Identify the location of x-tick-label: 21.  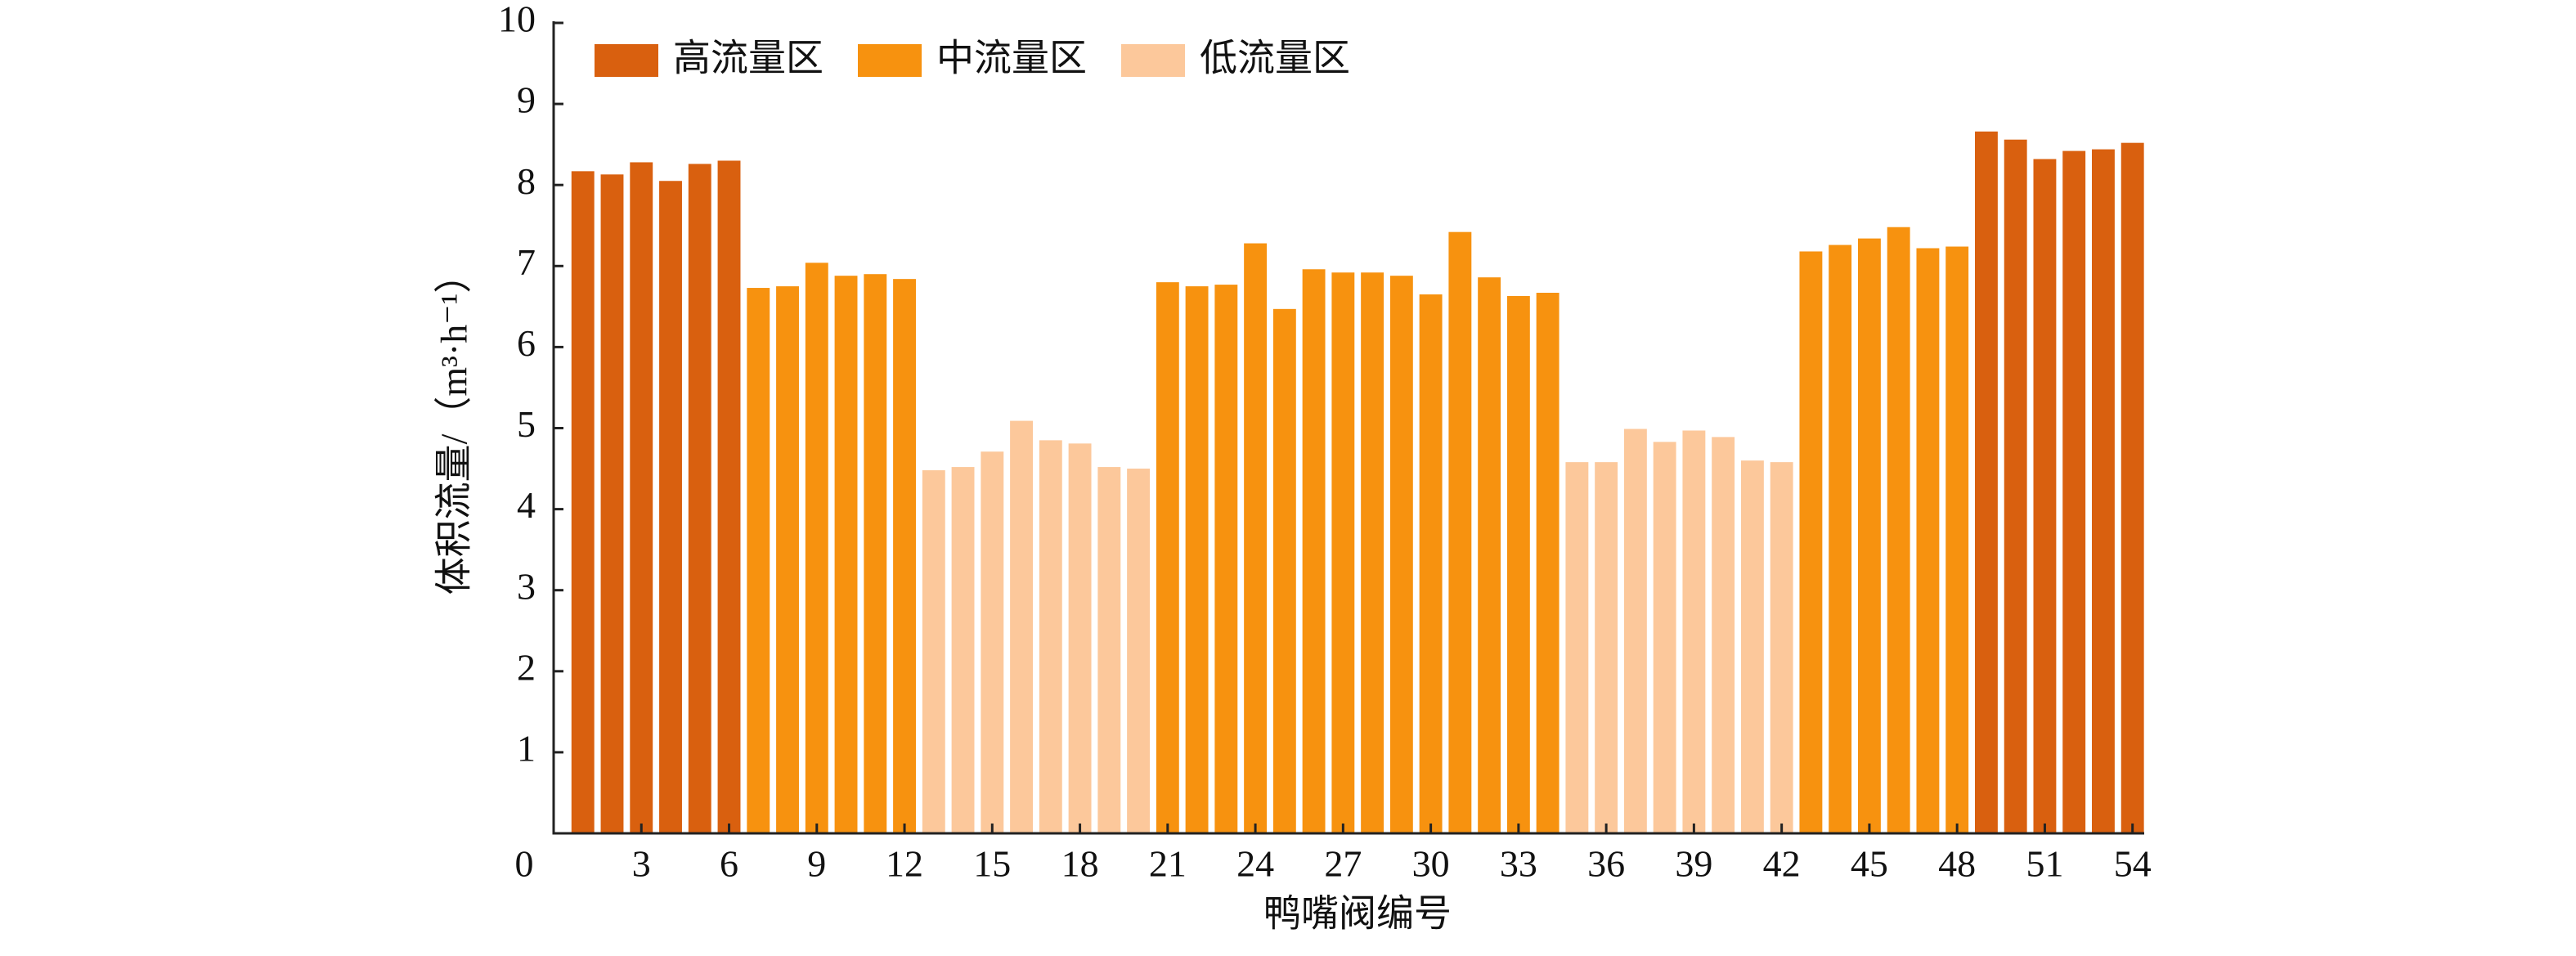
(1168, 864).